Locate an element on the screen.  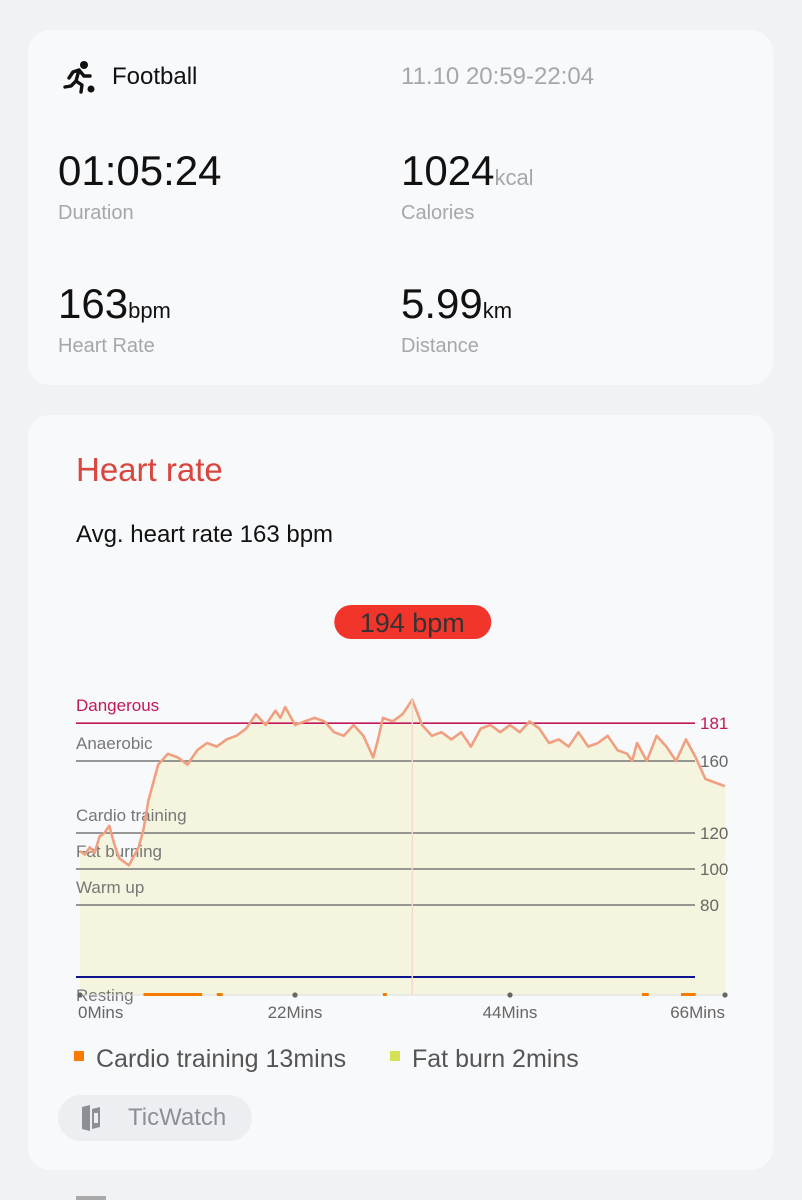
zone-label: Dangerous is located at coordinates (117, 705).